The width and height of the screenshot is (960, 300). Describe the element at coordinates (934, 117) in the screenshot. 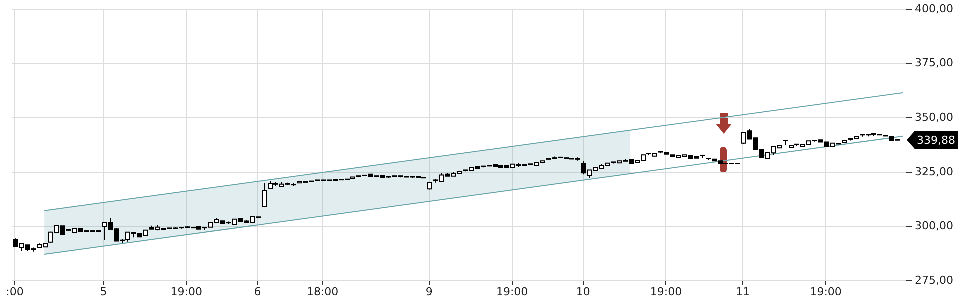

I see `y-tick-label: 350,00` at that location.